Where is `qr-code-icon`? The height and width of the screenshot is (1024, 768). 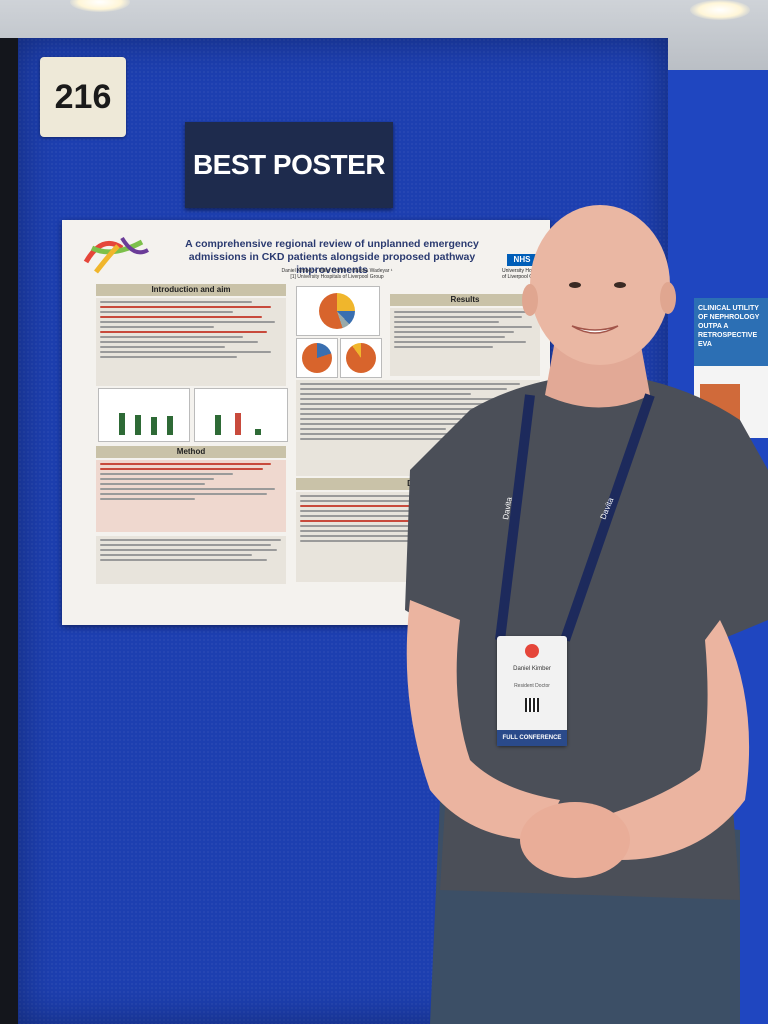
qr-code-icon is located at coordinates (532, 705).